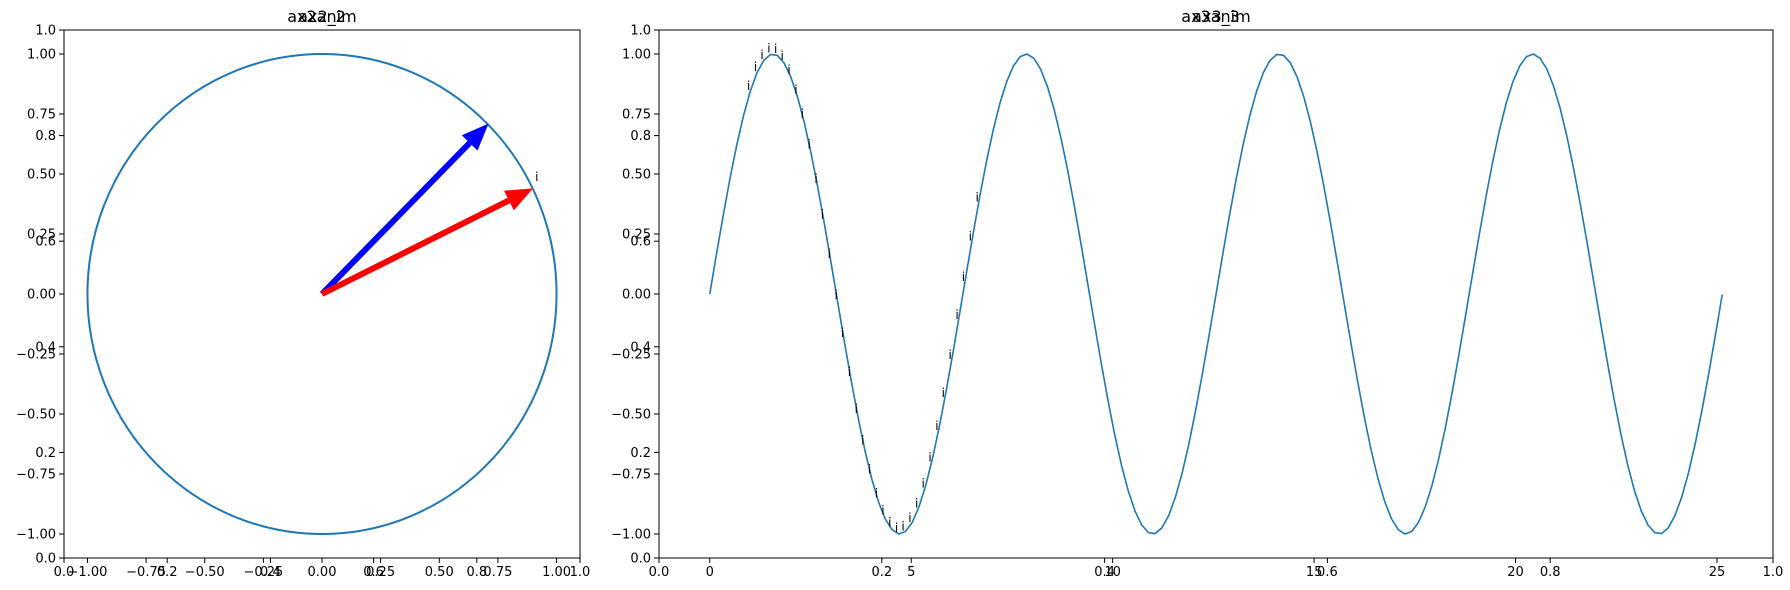 This screenshot has height=590, width=1790. Describe the element at coordinates (41, 115) in the screenshot. I see `y-tick-label: 0.75` at that location.